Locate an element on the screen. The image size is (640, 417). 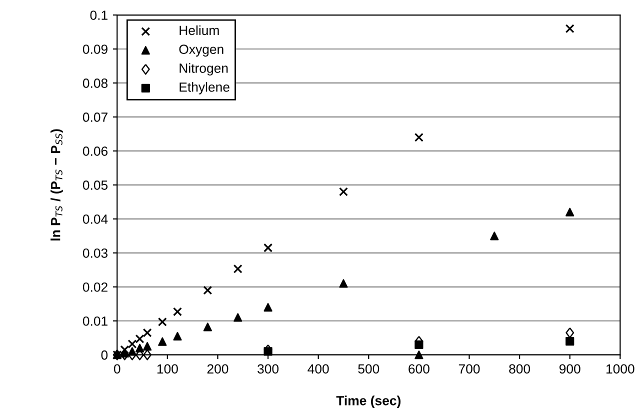
y-tick-label: 0.07 is located at coordinates (95, 117).